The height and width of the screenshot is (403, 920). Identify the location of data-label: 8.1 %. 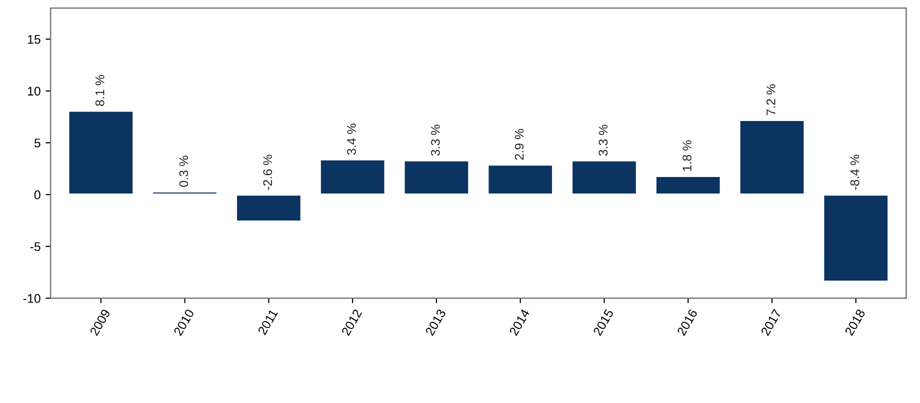
(99, 90).